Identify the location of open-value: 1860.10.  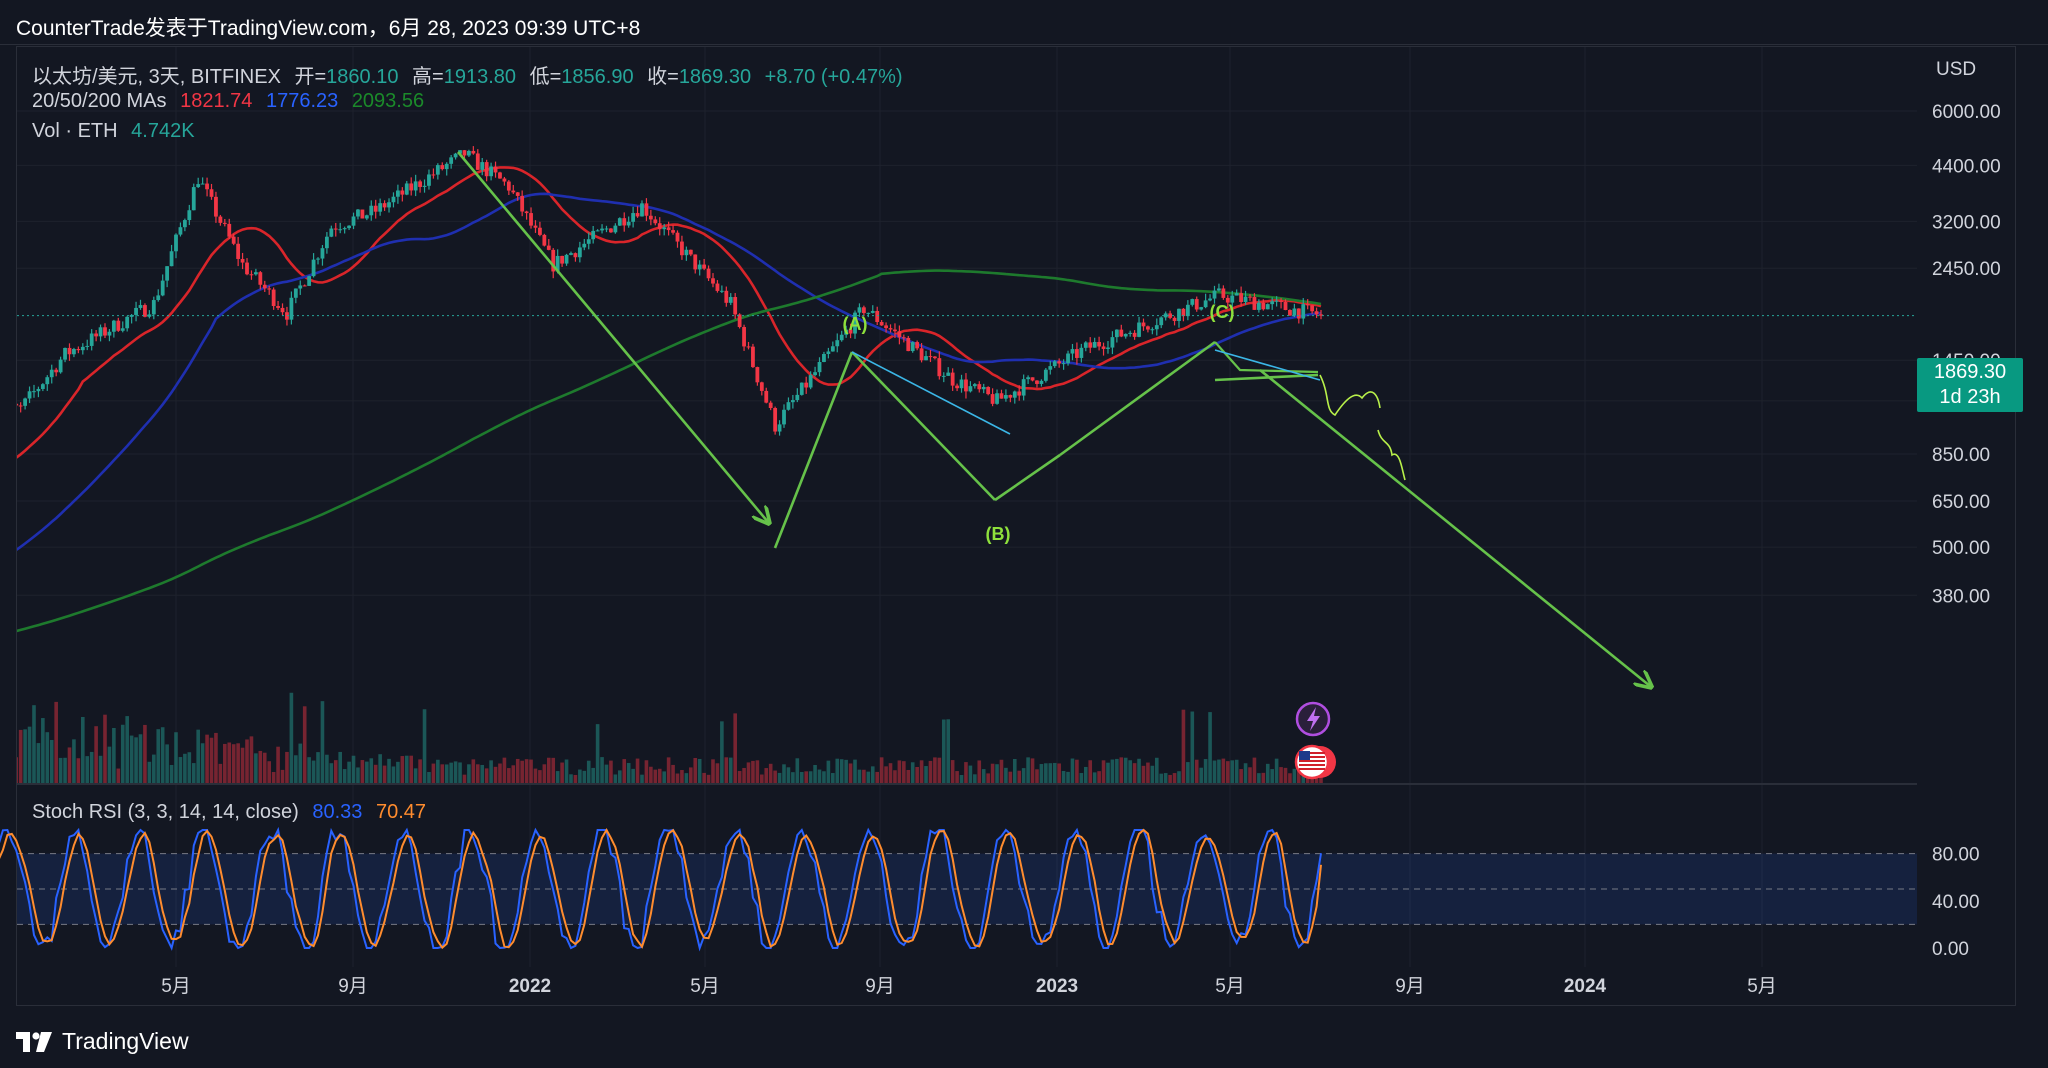
(362, 77).